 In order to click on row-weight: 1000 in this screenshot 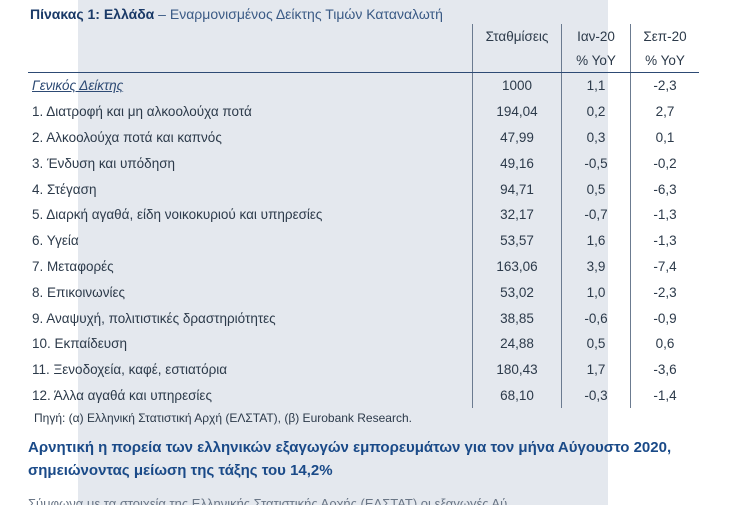, I will do `click(517, 85)`.